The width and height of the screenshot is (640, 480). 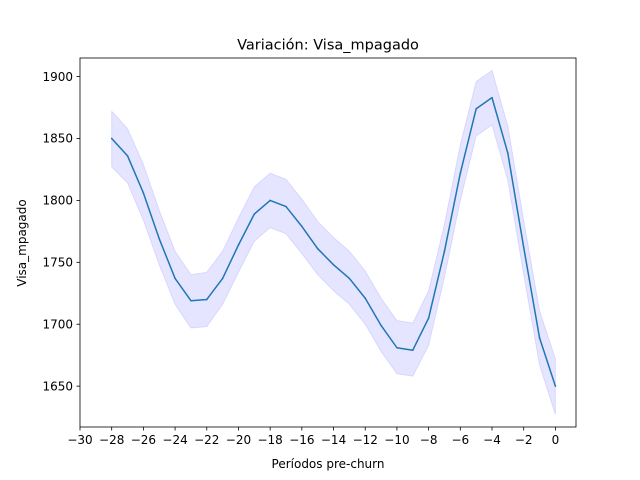 I want to click on y-axis-label: Visa_mpagado, so click(x=22, y=242).